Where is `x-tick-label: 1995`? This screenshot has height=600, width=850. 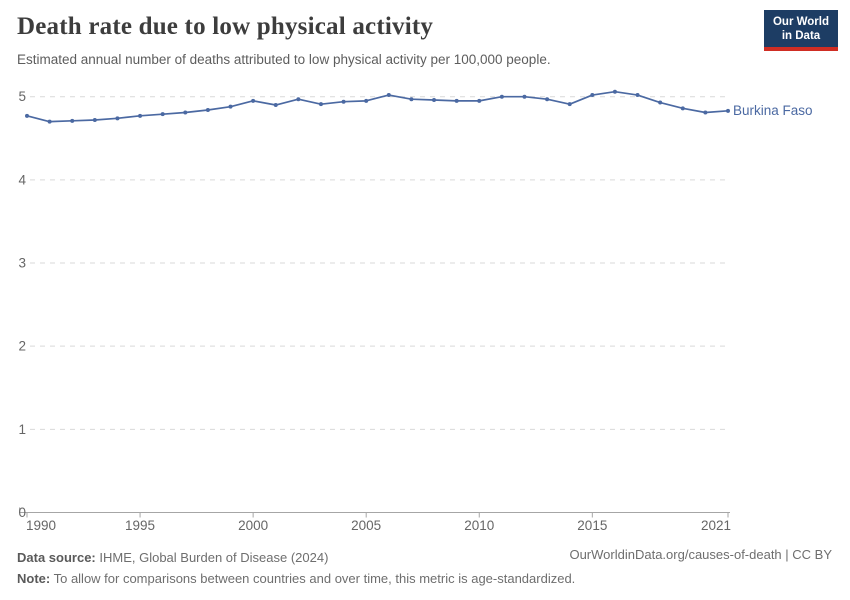
x-tick-label: 1995 is located at coordinates (140, 525).